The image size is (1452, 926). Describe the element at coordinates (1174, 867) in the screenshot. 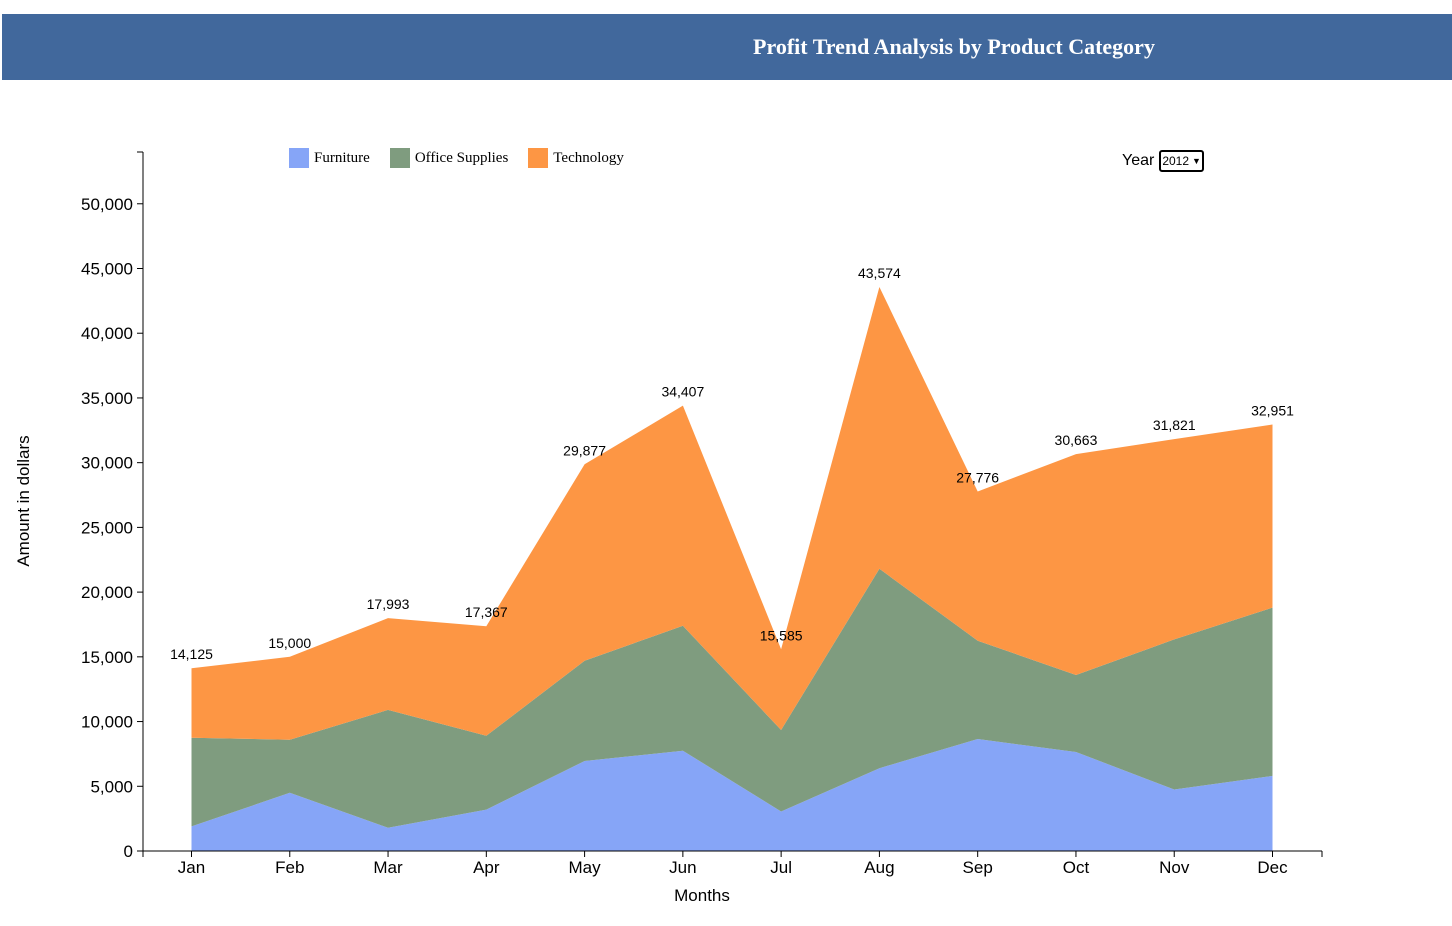

I see `x-tick-label: Nov` at that location.